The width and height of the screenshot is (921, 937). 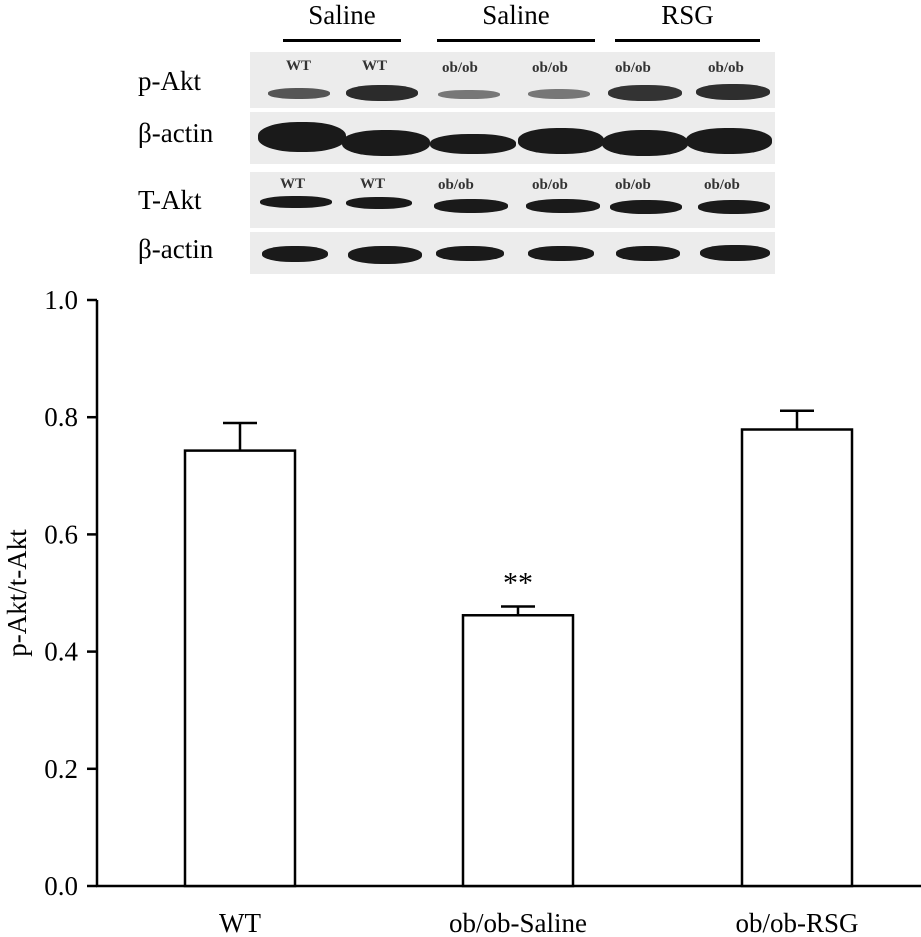 I want to click on y-tick-label: 0.2, so click(x=61, y=769).